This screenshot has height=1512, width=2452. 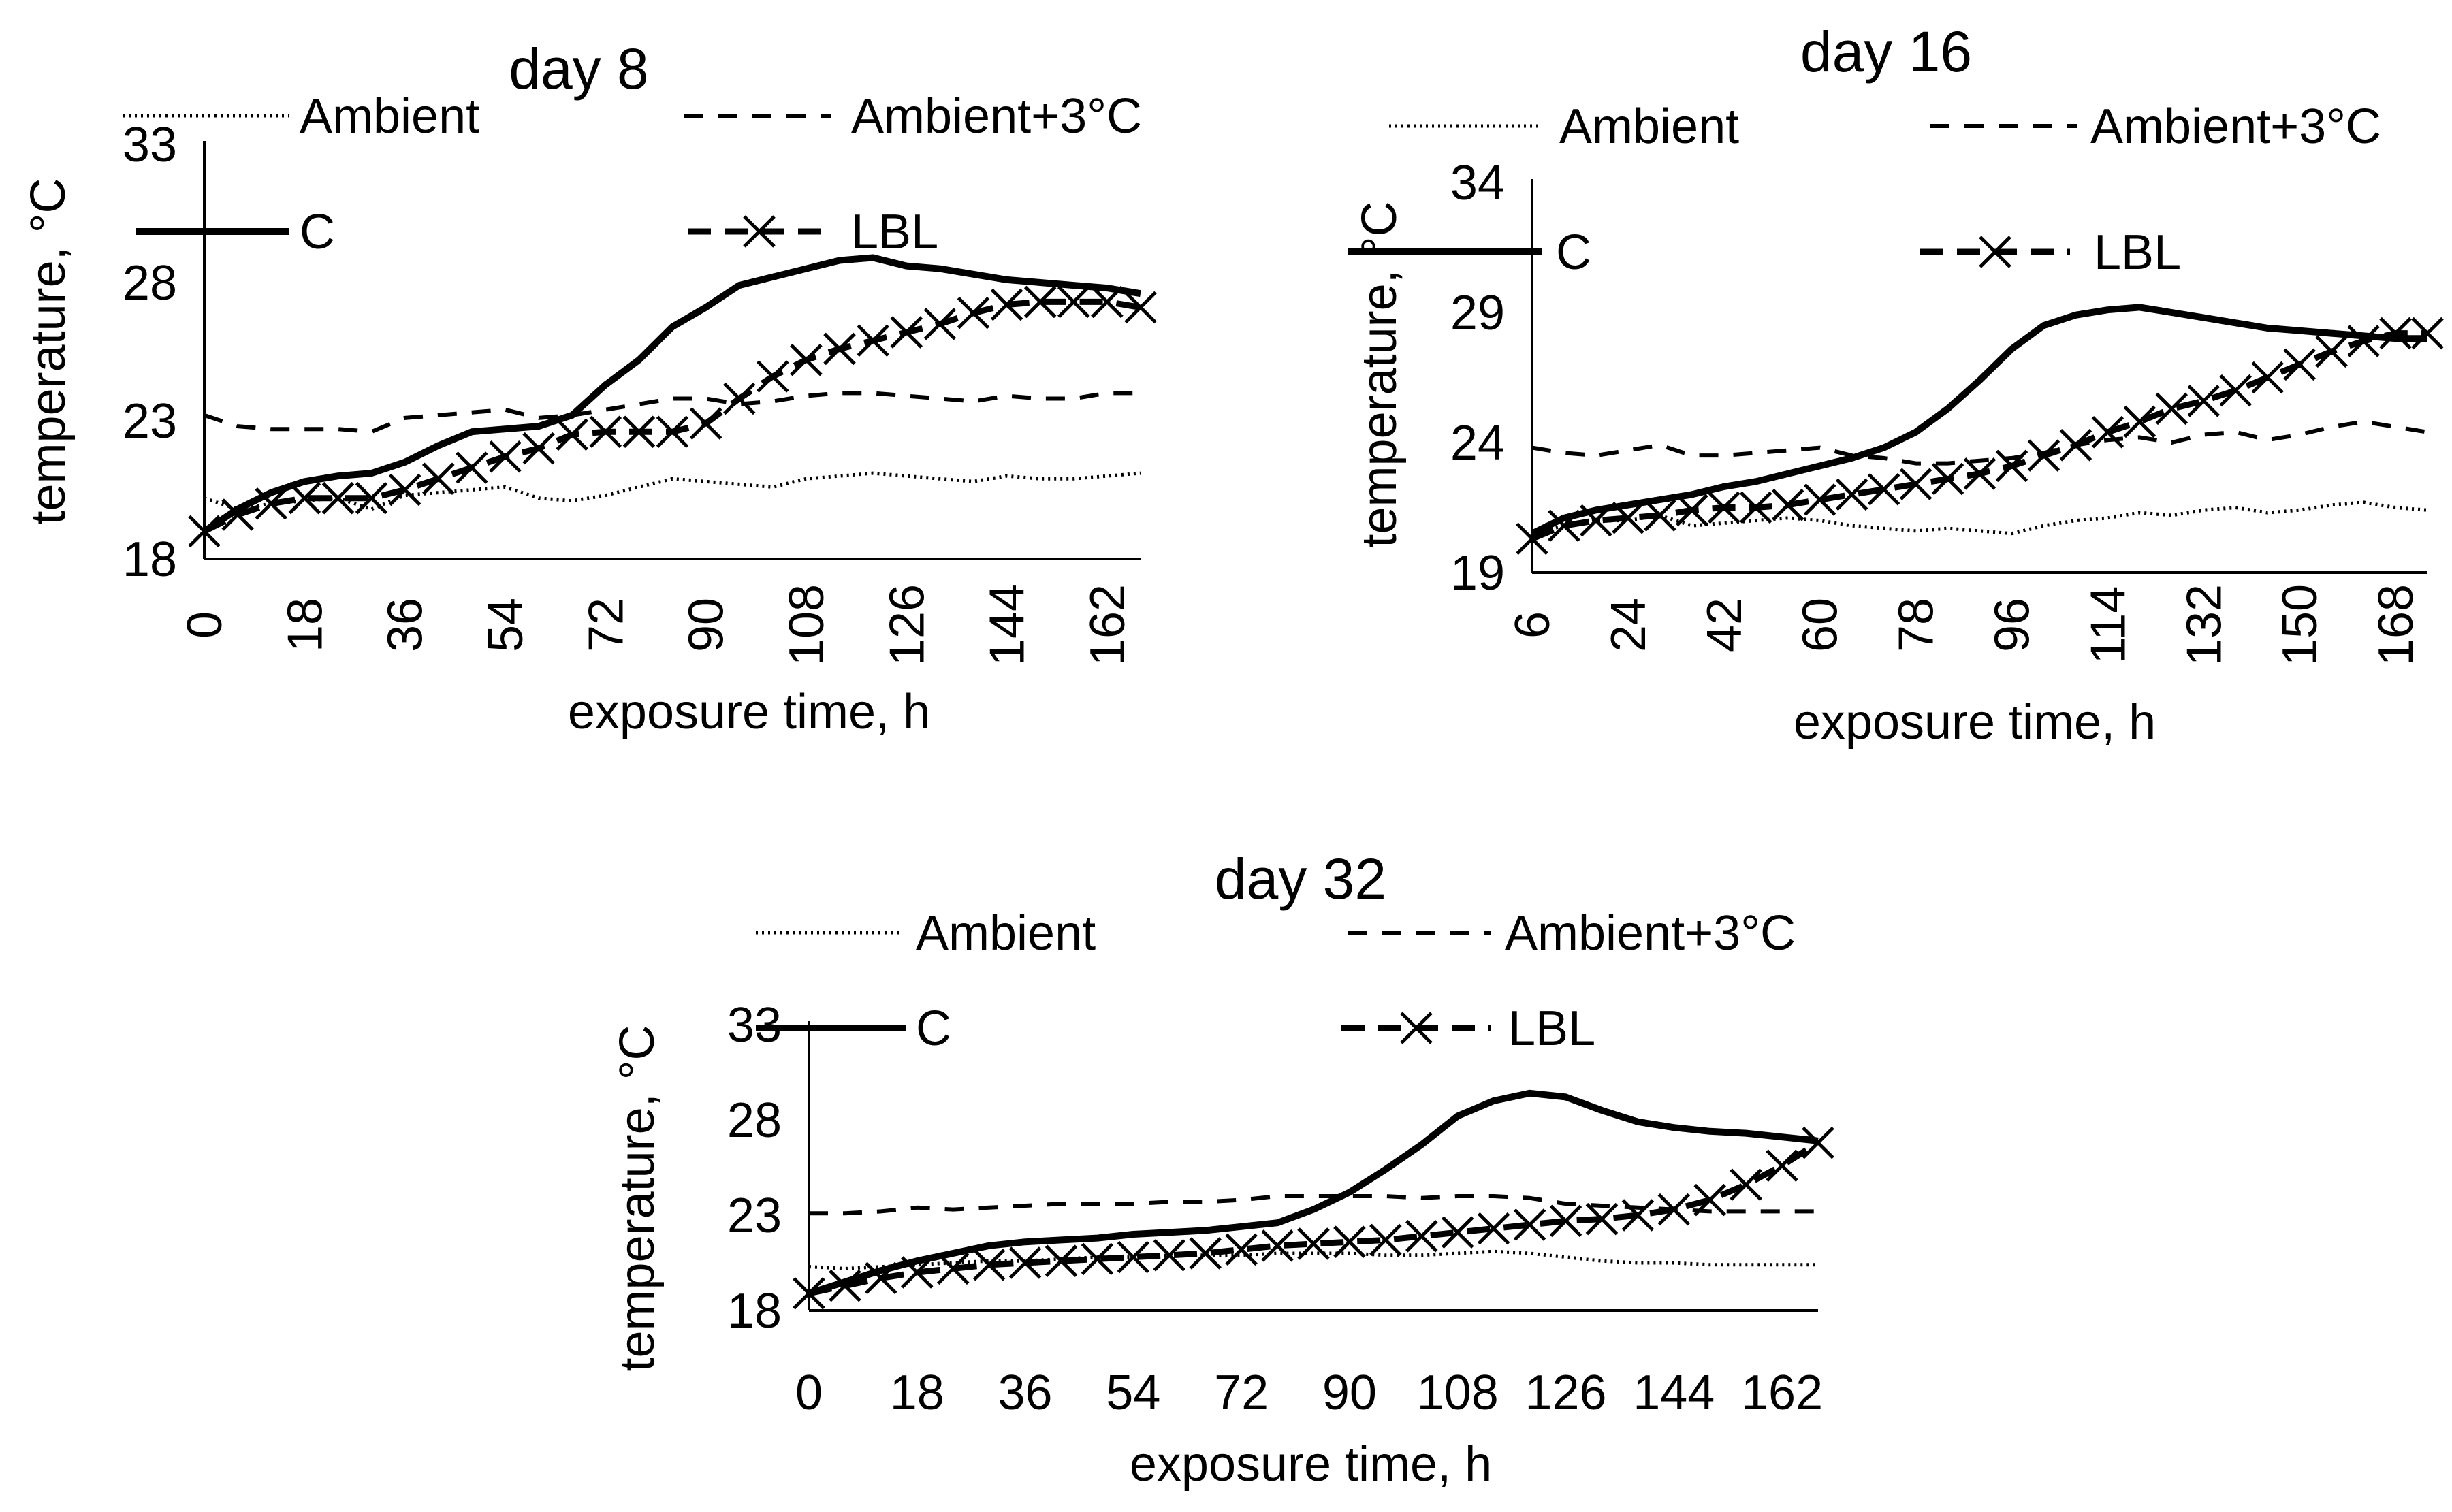 I want to click on chart1-x-tick-label: 162, so click(x=1108, y=625).